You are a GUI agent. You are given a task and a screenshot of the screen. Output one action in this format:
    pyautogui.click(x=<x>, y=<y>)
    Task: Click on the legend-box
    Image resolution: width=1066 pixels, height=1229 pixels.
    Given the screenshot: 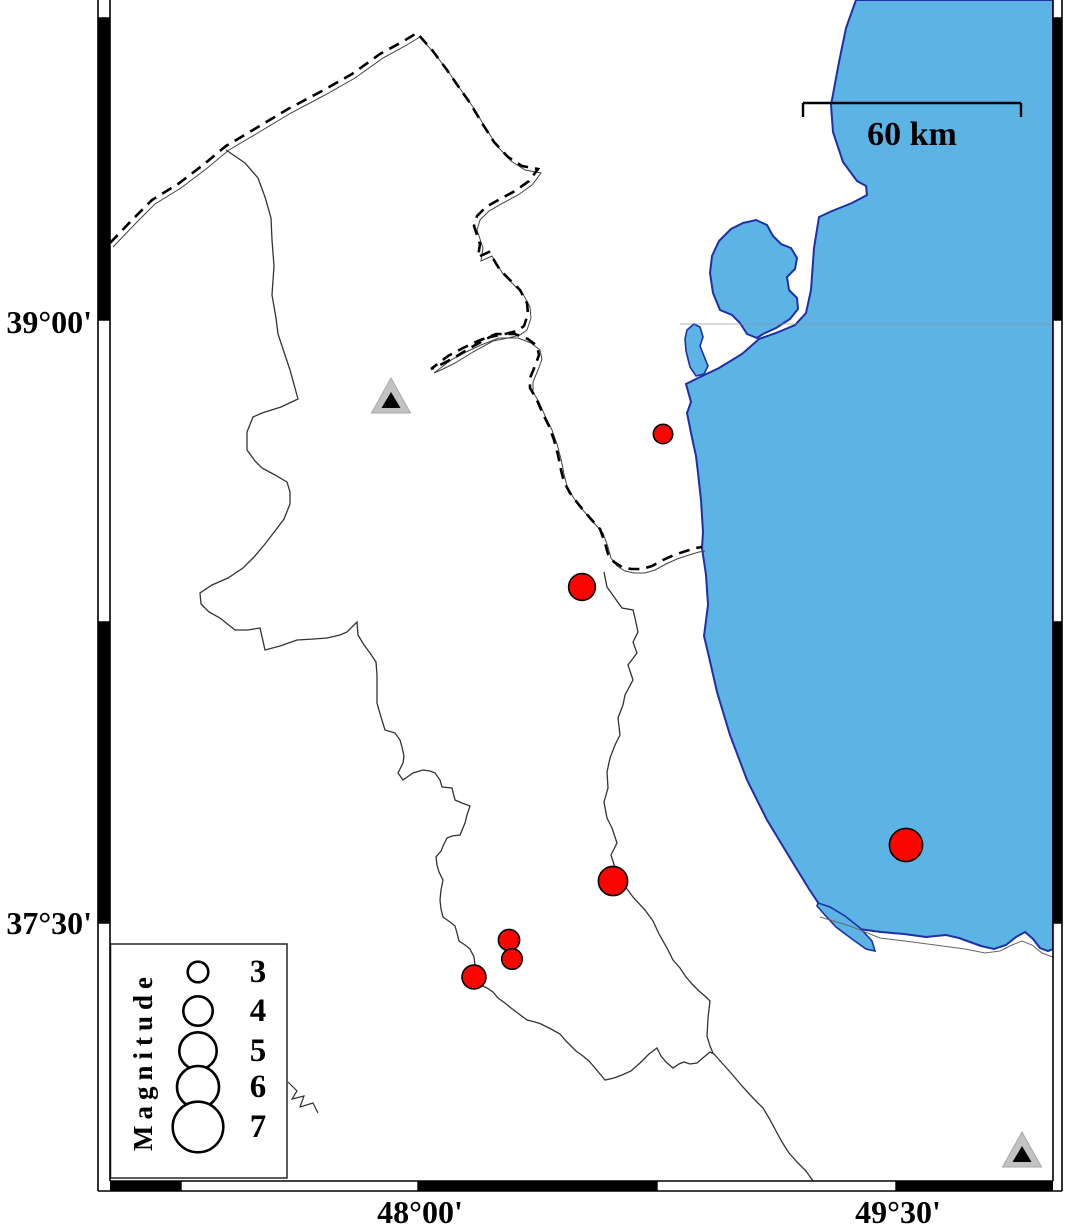 What is the action you would take?
    pyautogui.click(x=198, y=1061)
    